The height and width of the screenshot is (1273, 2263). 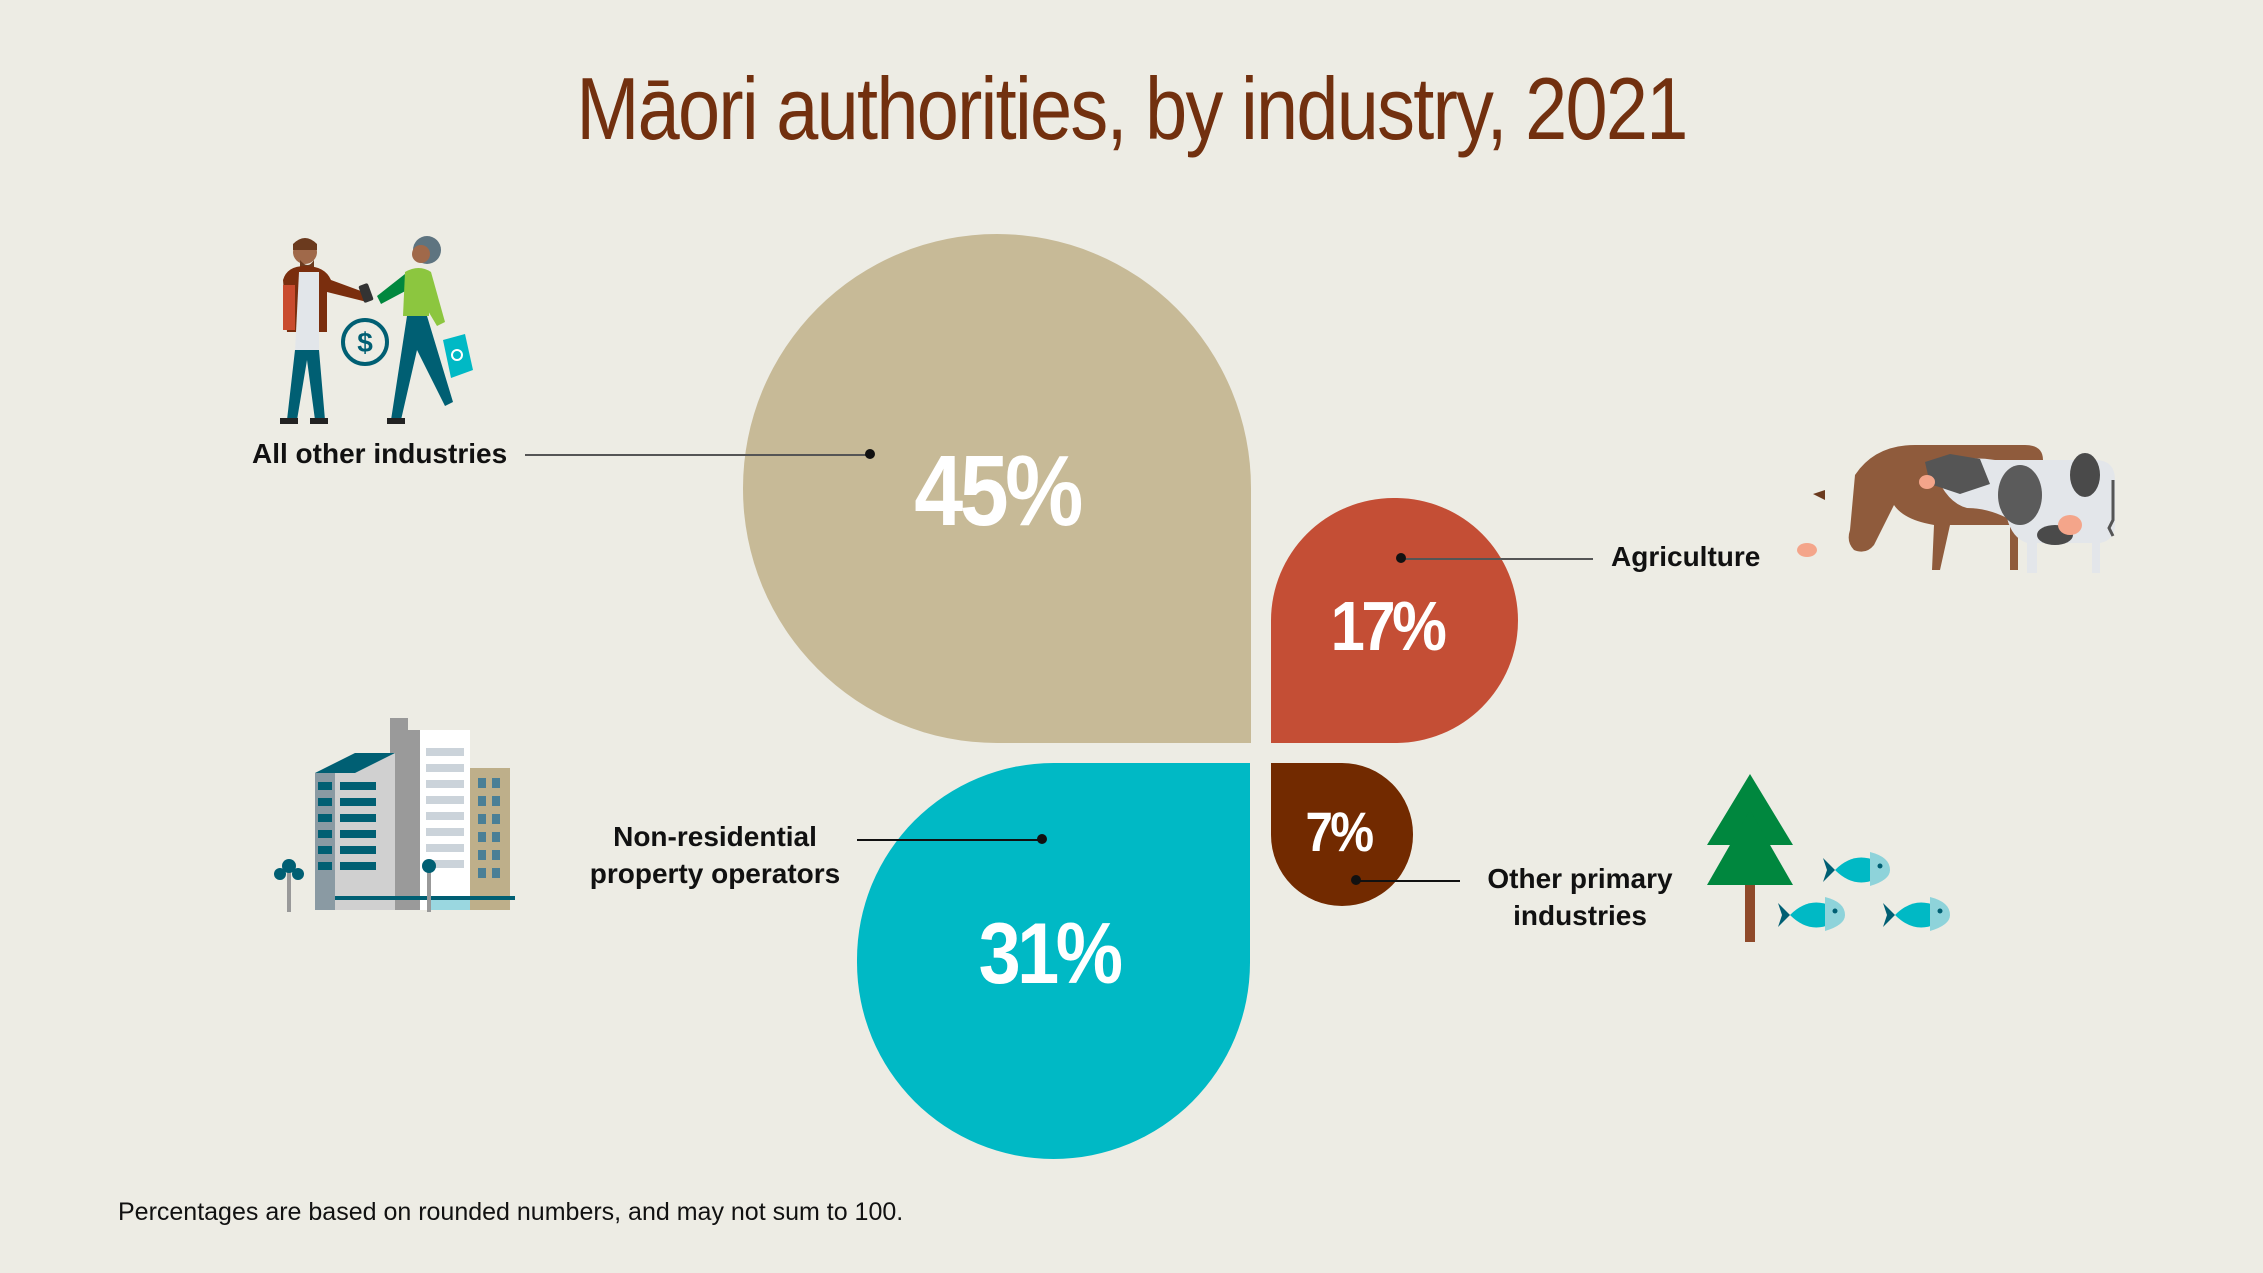 I want to click on leader-line-other-primary-industries, so click(x=1408, y=881).